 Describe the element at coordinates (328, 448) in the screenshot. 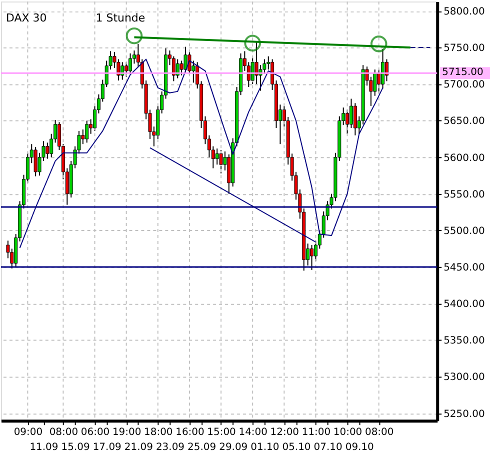

I see `x-tick-label: 07.10` at that location.